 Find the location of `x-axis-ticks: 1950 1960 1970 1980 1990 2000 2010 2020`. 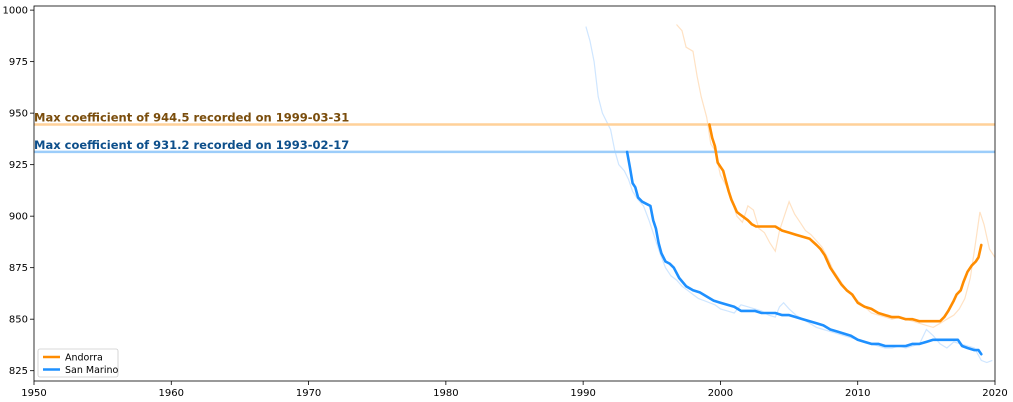

x-axis-ticks: 1950 1960 1970 1980 1990 2000 2010 2020 is located at coordinates (514, 390).